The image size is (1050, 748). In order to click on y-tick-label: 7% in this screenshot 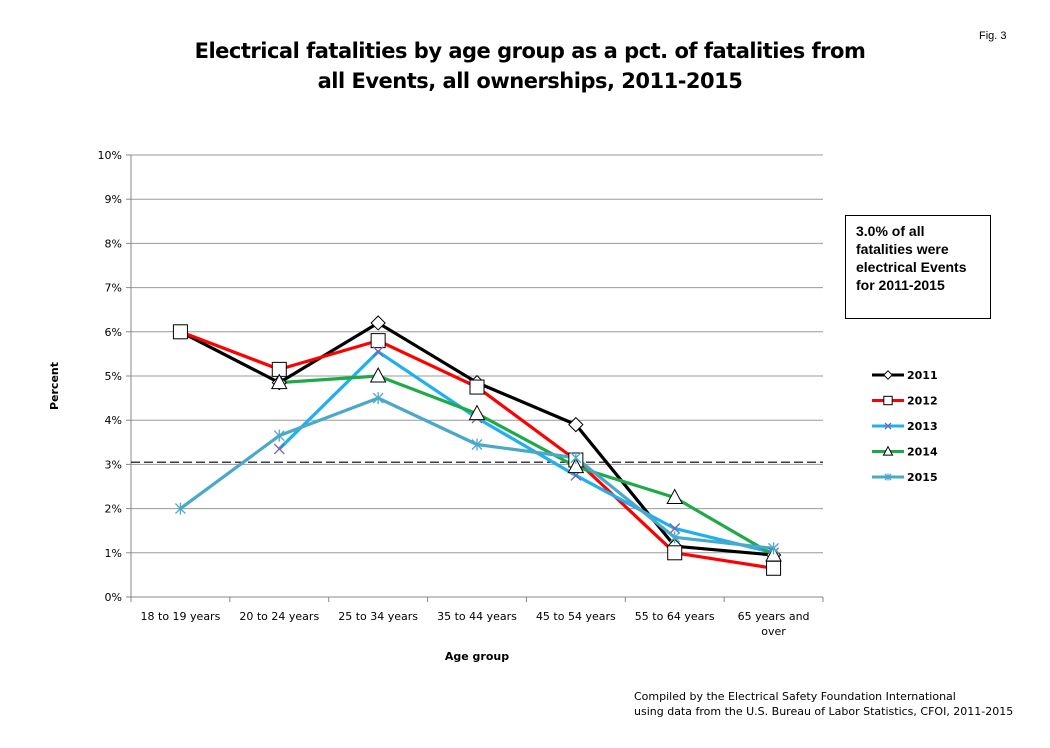, I will do `click(113, 288)`.